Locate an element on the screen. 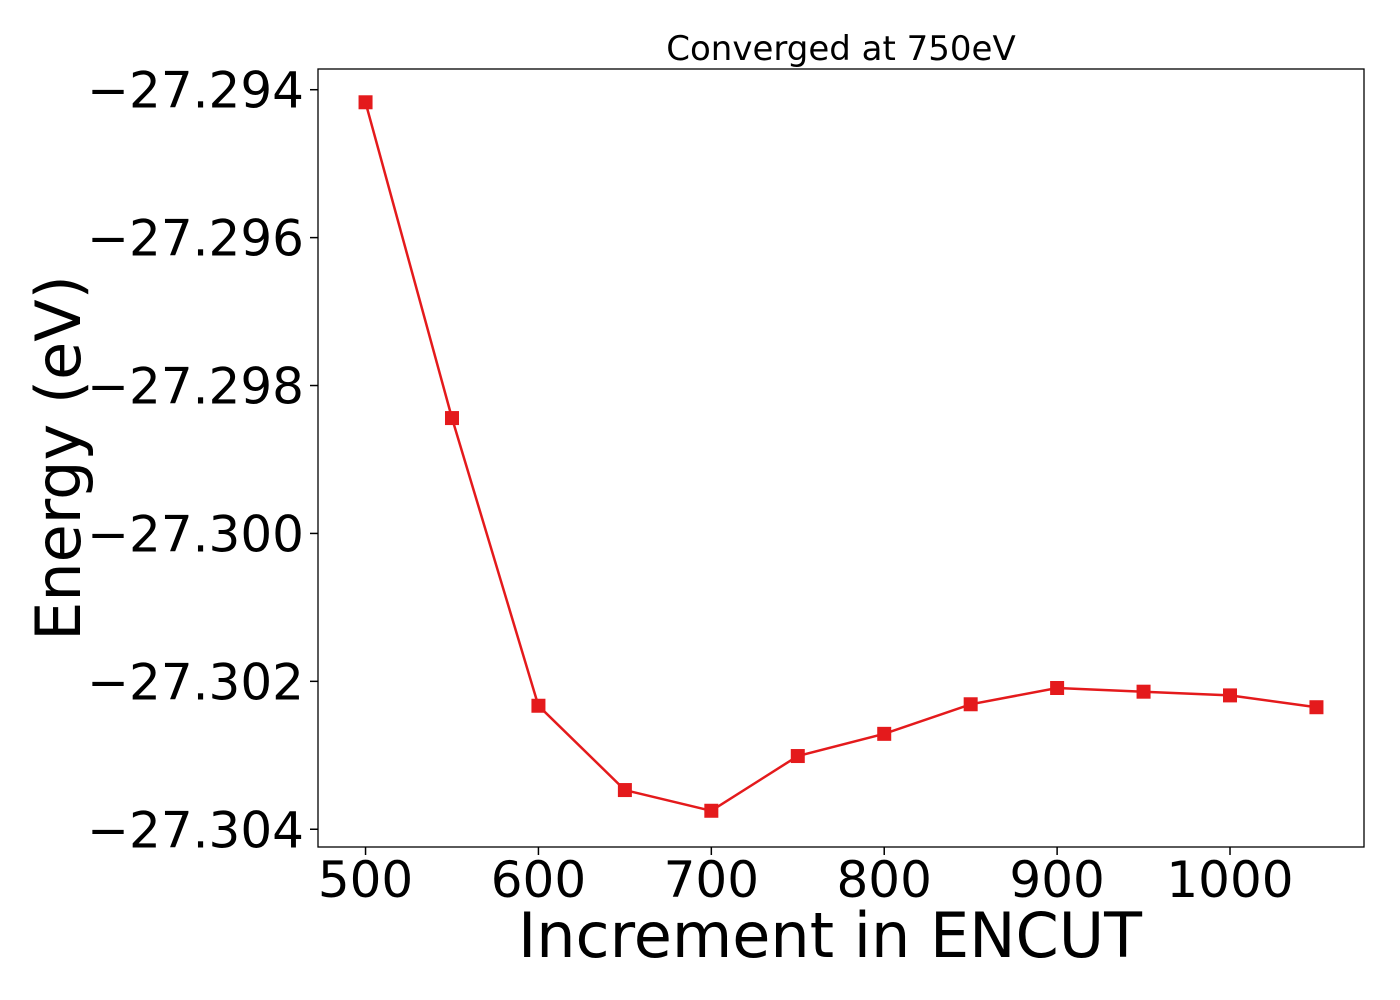  y-tick-label: −27.302 is located at coordinates (195, 682).